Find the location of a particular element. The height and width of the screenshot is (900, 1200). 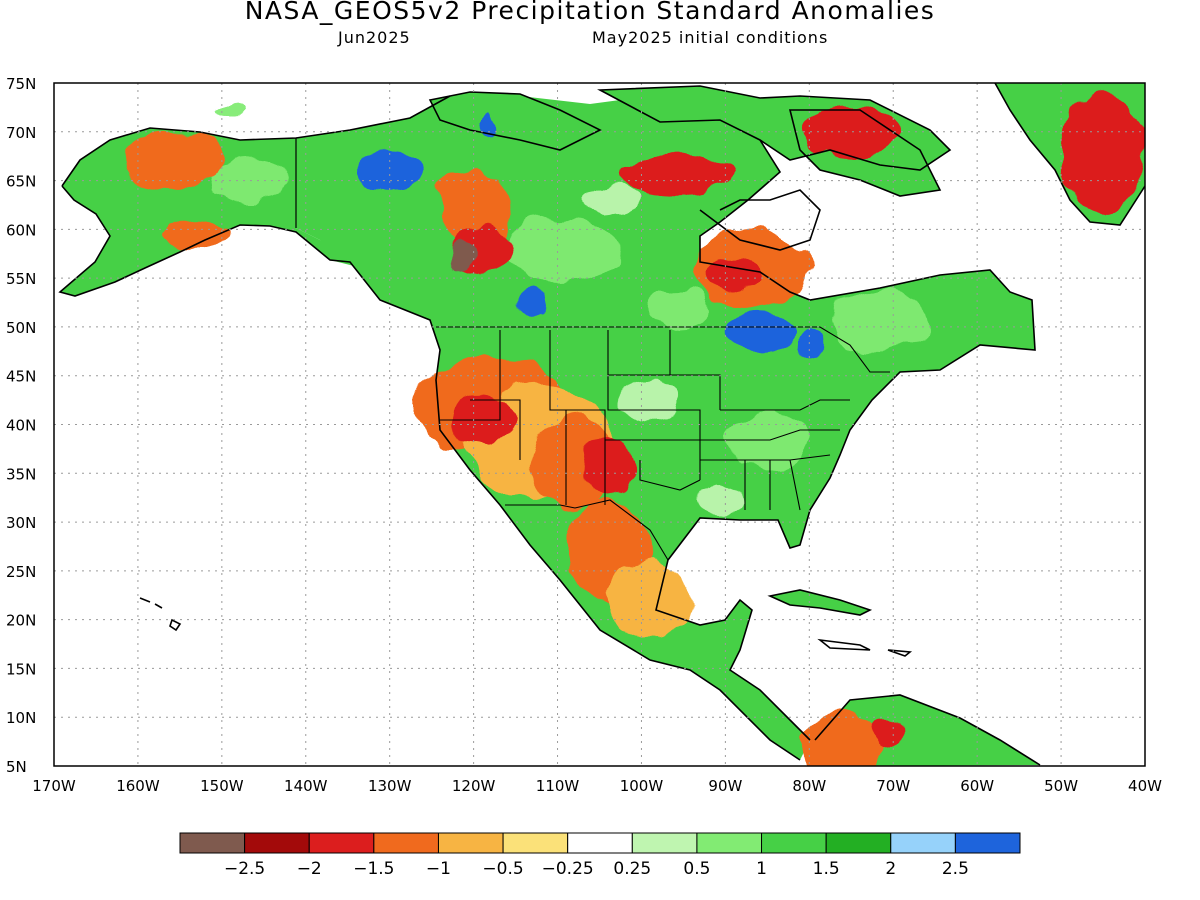

lon-label: 80W is located at coordinates (809, 786).